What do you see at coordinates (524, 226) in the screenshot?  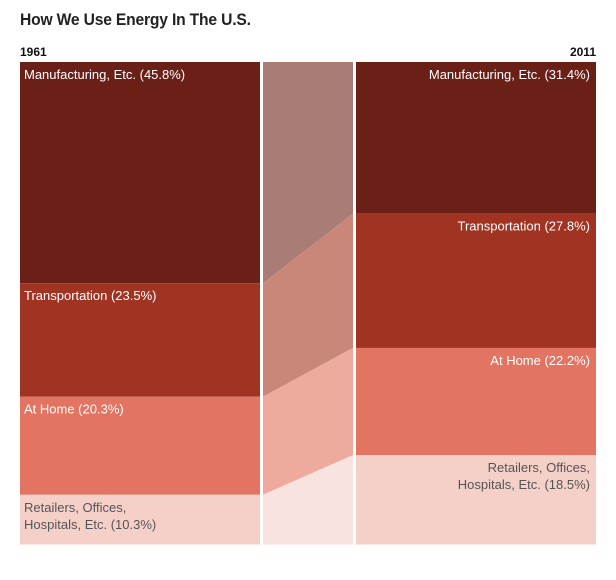 I see `label-right-transportation: Transportation (27.8%)` at bounding box center [524, 226].